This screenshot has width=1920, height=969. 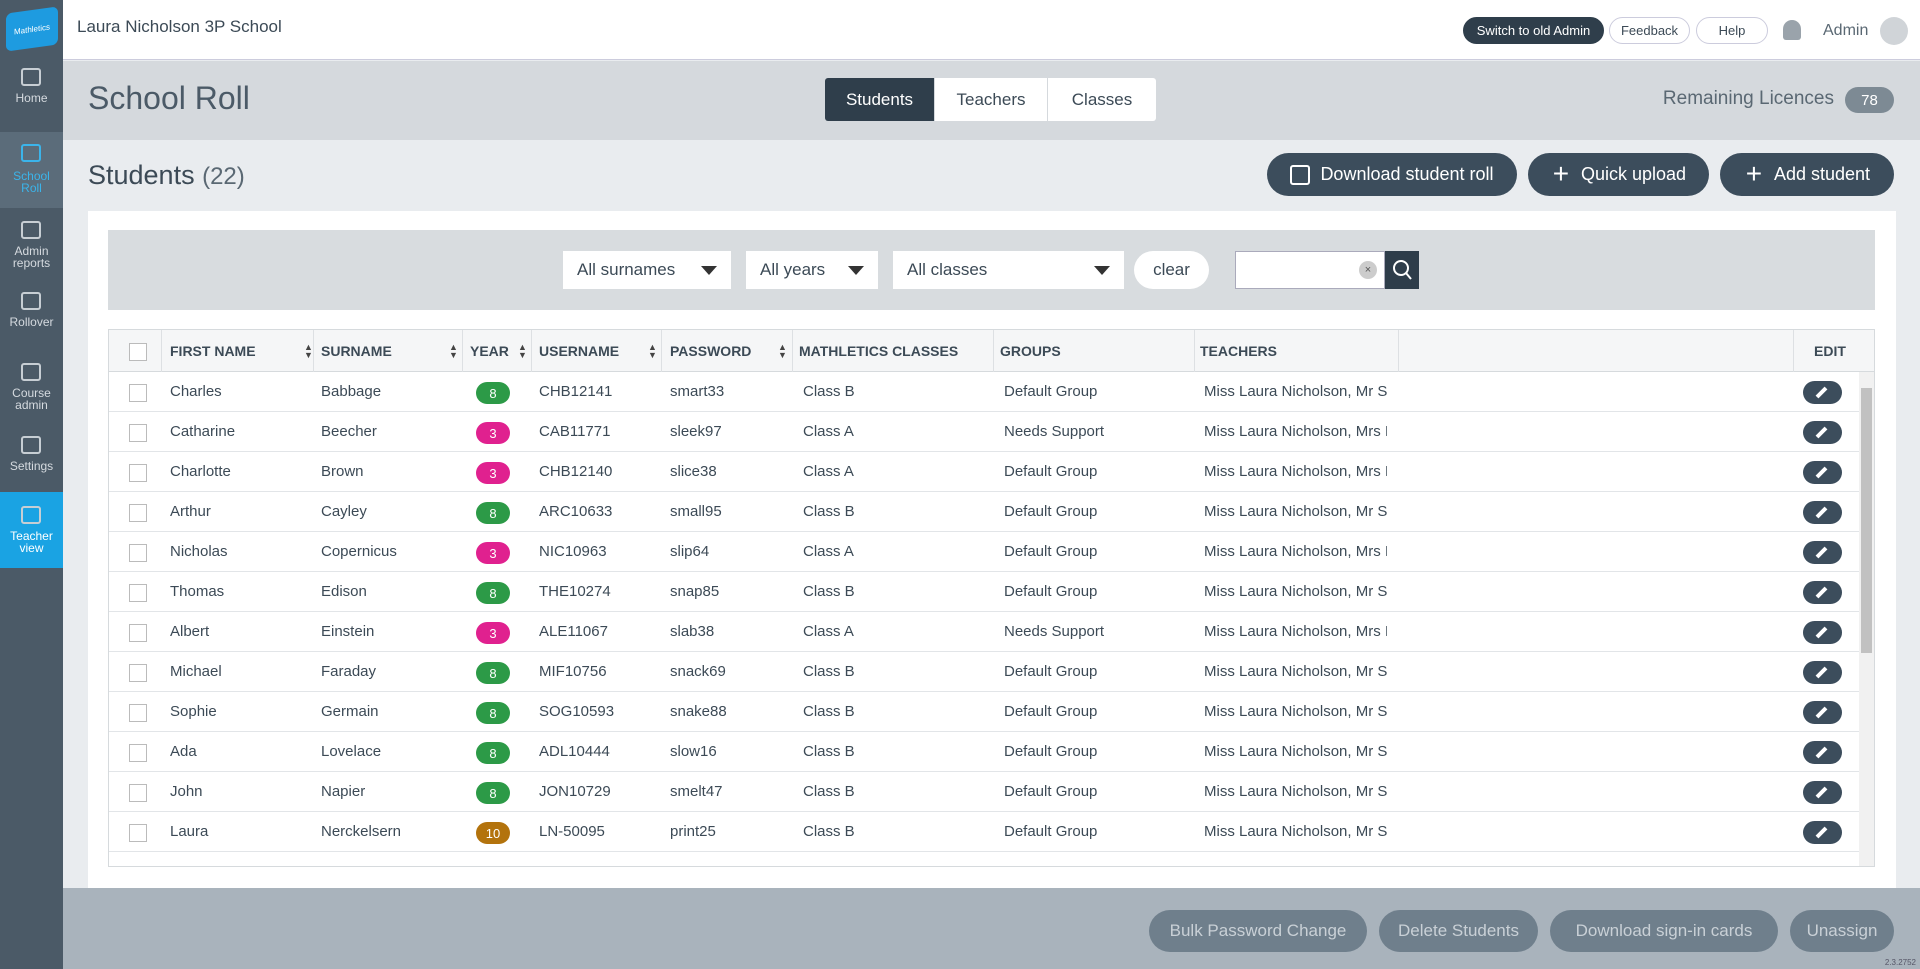 I want to click on logo: Mathletics, so click(x=32, y=29).